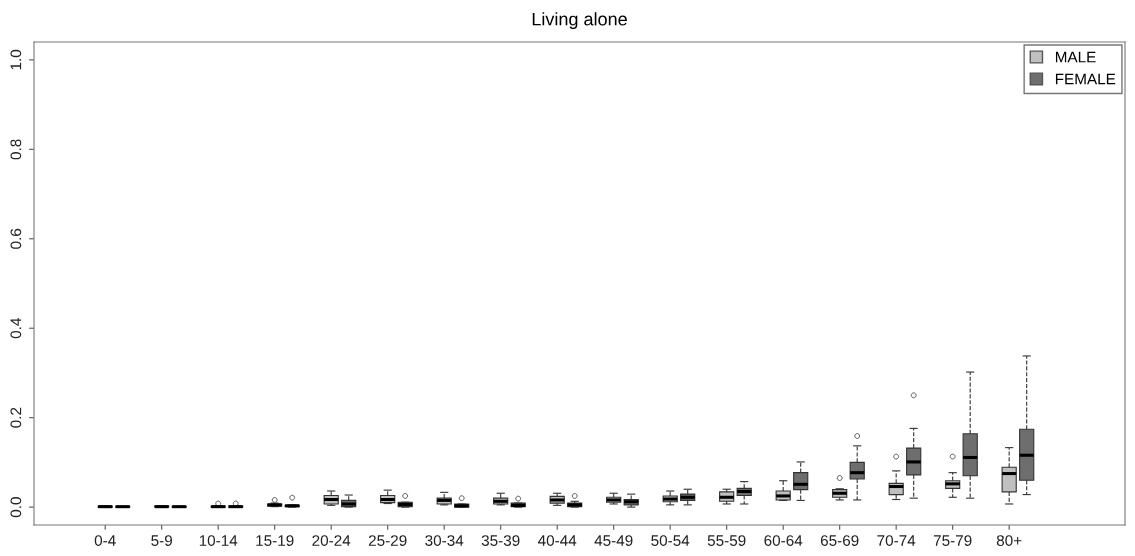  What do you see at coordinates (670, 540) in the screenshot?
I see `x-tick-label: 50-54` at bounding box center [670, 540].